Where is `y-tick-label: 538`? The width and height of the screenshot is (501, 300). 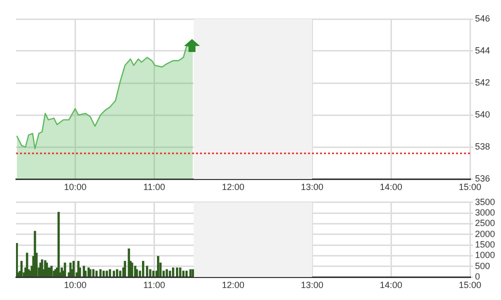 y-tick-label: 538 is located at coordinates (482, 146).